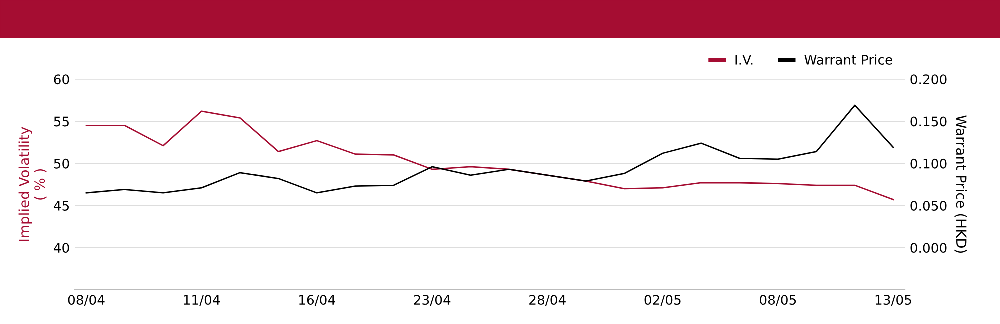 The image size is (1000, 324). Describe the element at coordinates (928, 205) in the screenshot. I see `y2-tick-label: 0.050` at that location.